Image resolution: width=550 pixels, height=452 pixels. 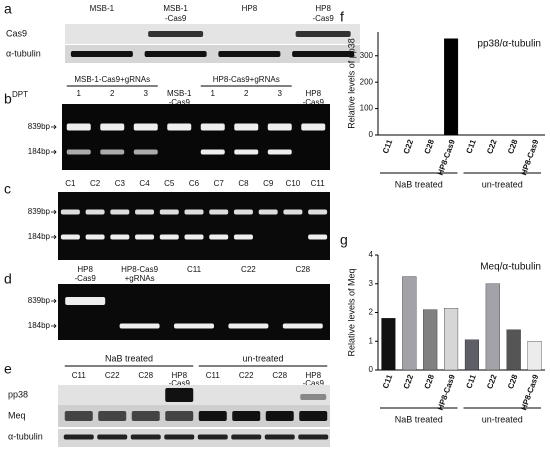 What do you see at coordinates (139, 269) in the screenshot?
I see `lane-label: HP8-Cas9` at bounding box center [139, 269].